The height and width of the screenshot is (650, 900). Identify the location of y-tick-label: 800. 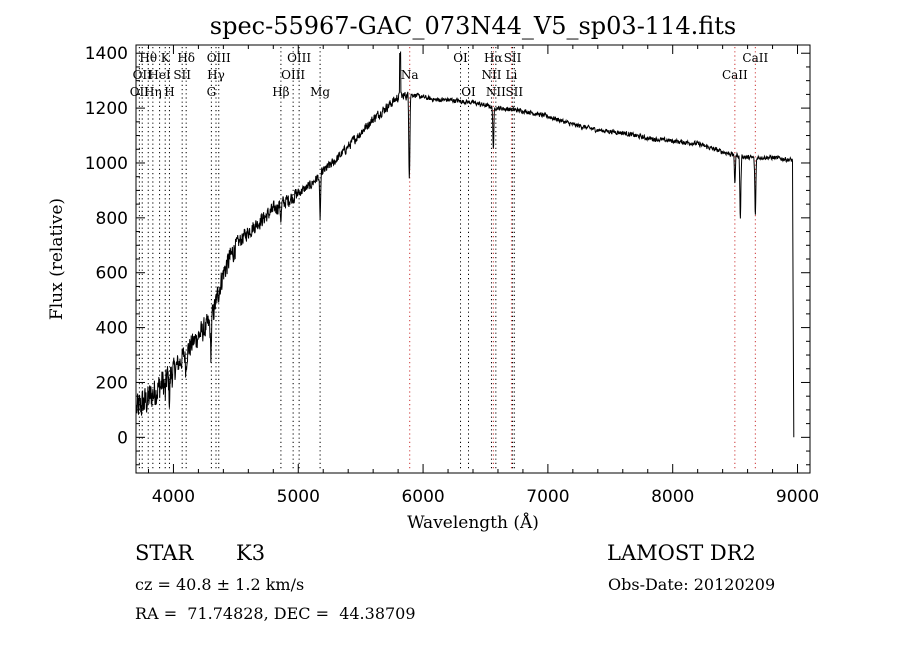
(112, 219).